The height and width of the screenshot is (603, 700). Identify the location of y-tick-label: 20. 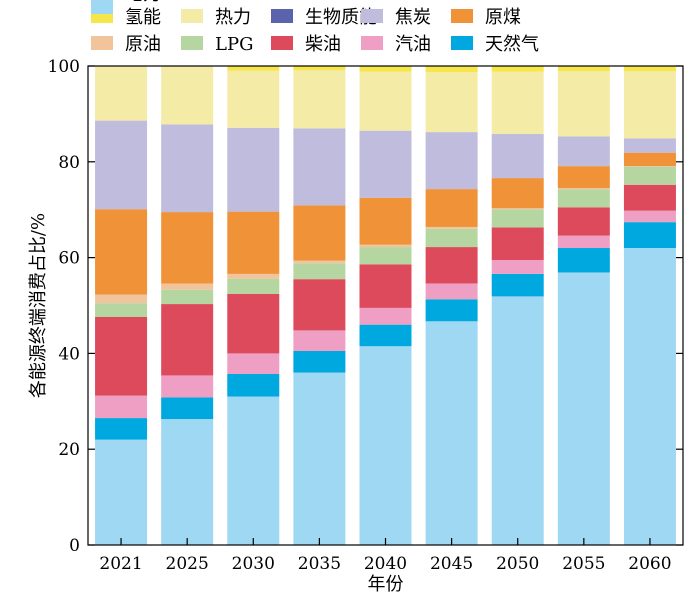
(69, 450).